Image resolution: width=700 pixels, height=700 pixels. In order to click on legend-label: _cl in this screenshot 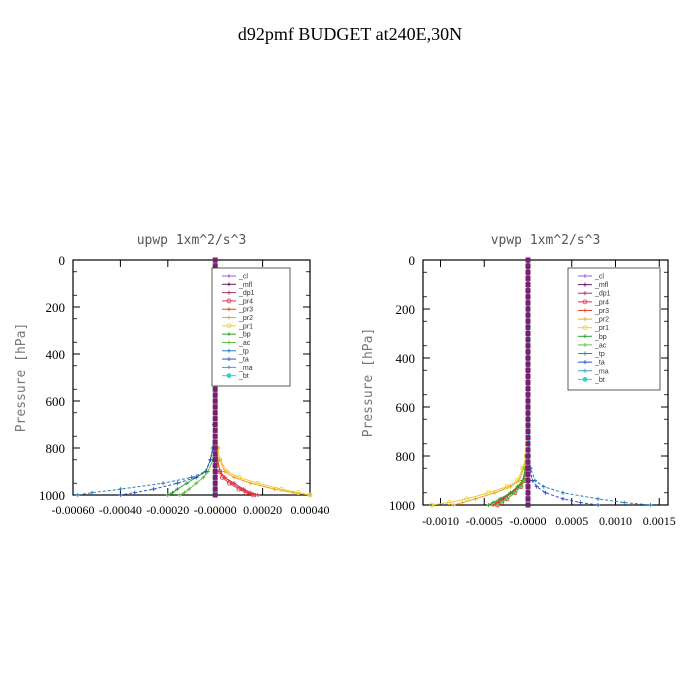, I will do `click(243, 277)`.